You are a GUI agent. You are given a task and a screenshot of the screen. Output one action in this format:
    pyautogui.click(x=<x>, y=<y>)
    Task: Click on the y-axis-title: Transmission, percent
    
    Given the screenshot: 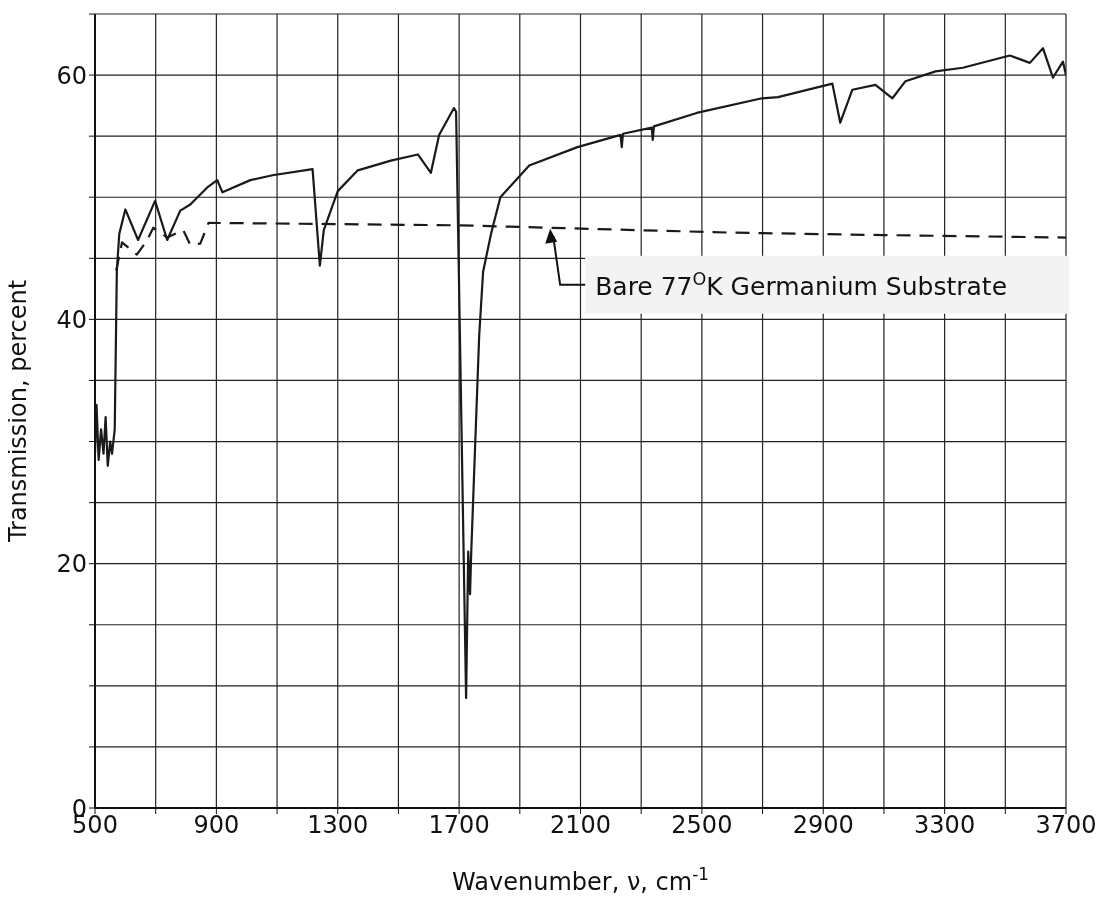 What is the action you would take?
    pyautogui.click(x=18, y=411)
    